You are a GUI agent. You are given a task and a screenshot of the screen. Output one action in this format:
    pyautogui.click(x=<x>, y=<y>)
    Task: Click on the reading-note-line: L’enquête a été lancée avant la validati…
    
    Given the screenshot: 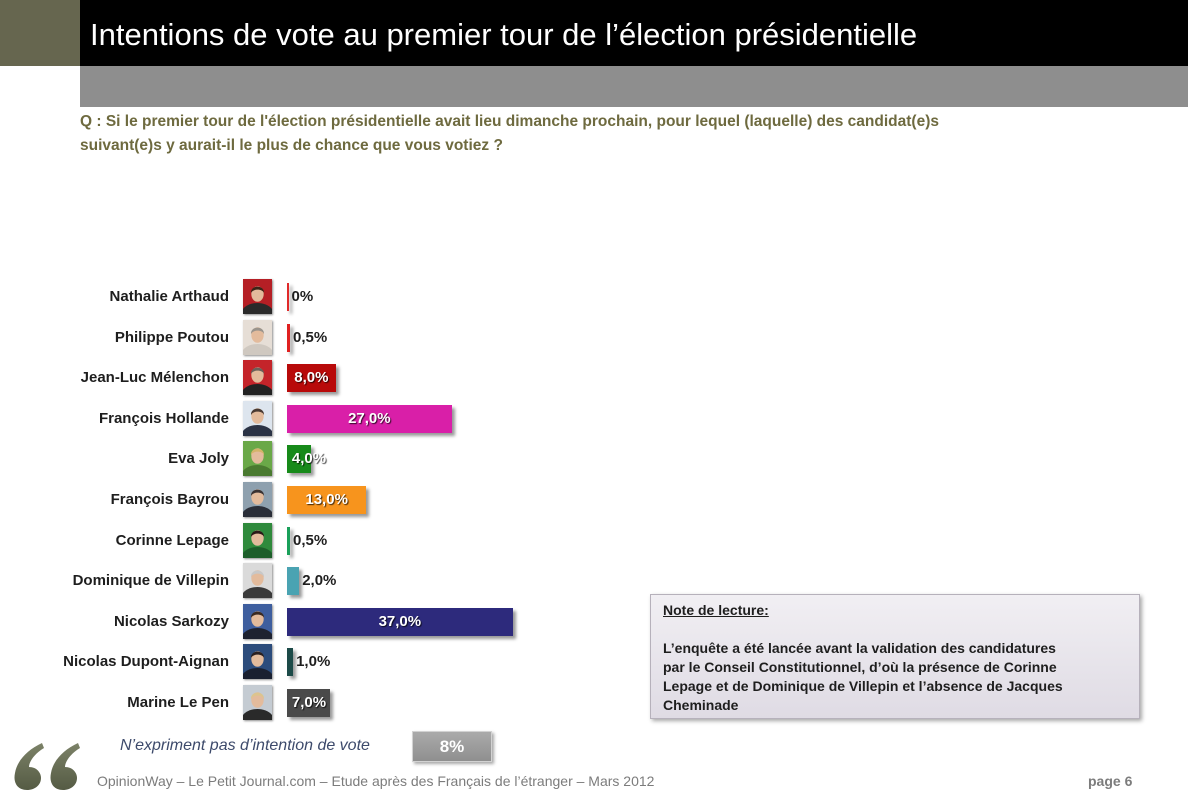 What is the action you would take?
    pyautogui.click(x=859, y=648)
    